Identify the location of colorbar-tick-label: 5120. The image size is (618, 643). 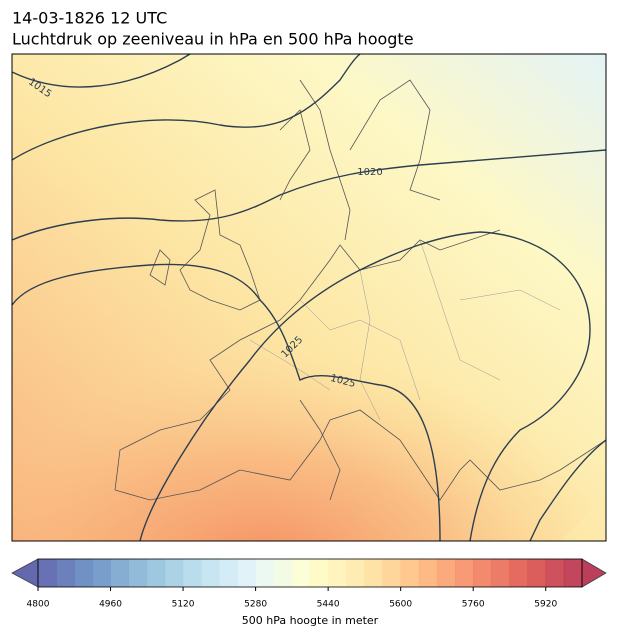
(183, 605).